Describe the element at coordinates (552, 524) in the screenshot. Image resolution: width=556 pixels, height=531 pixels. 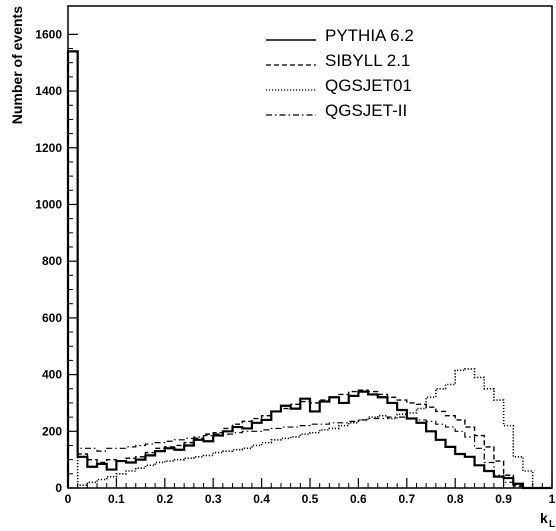
I see `x-axis-title-subscript: L` at that location.